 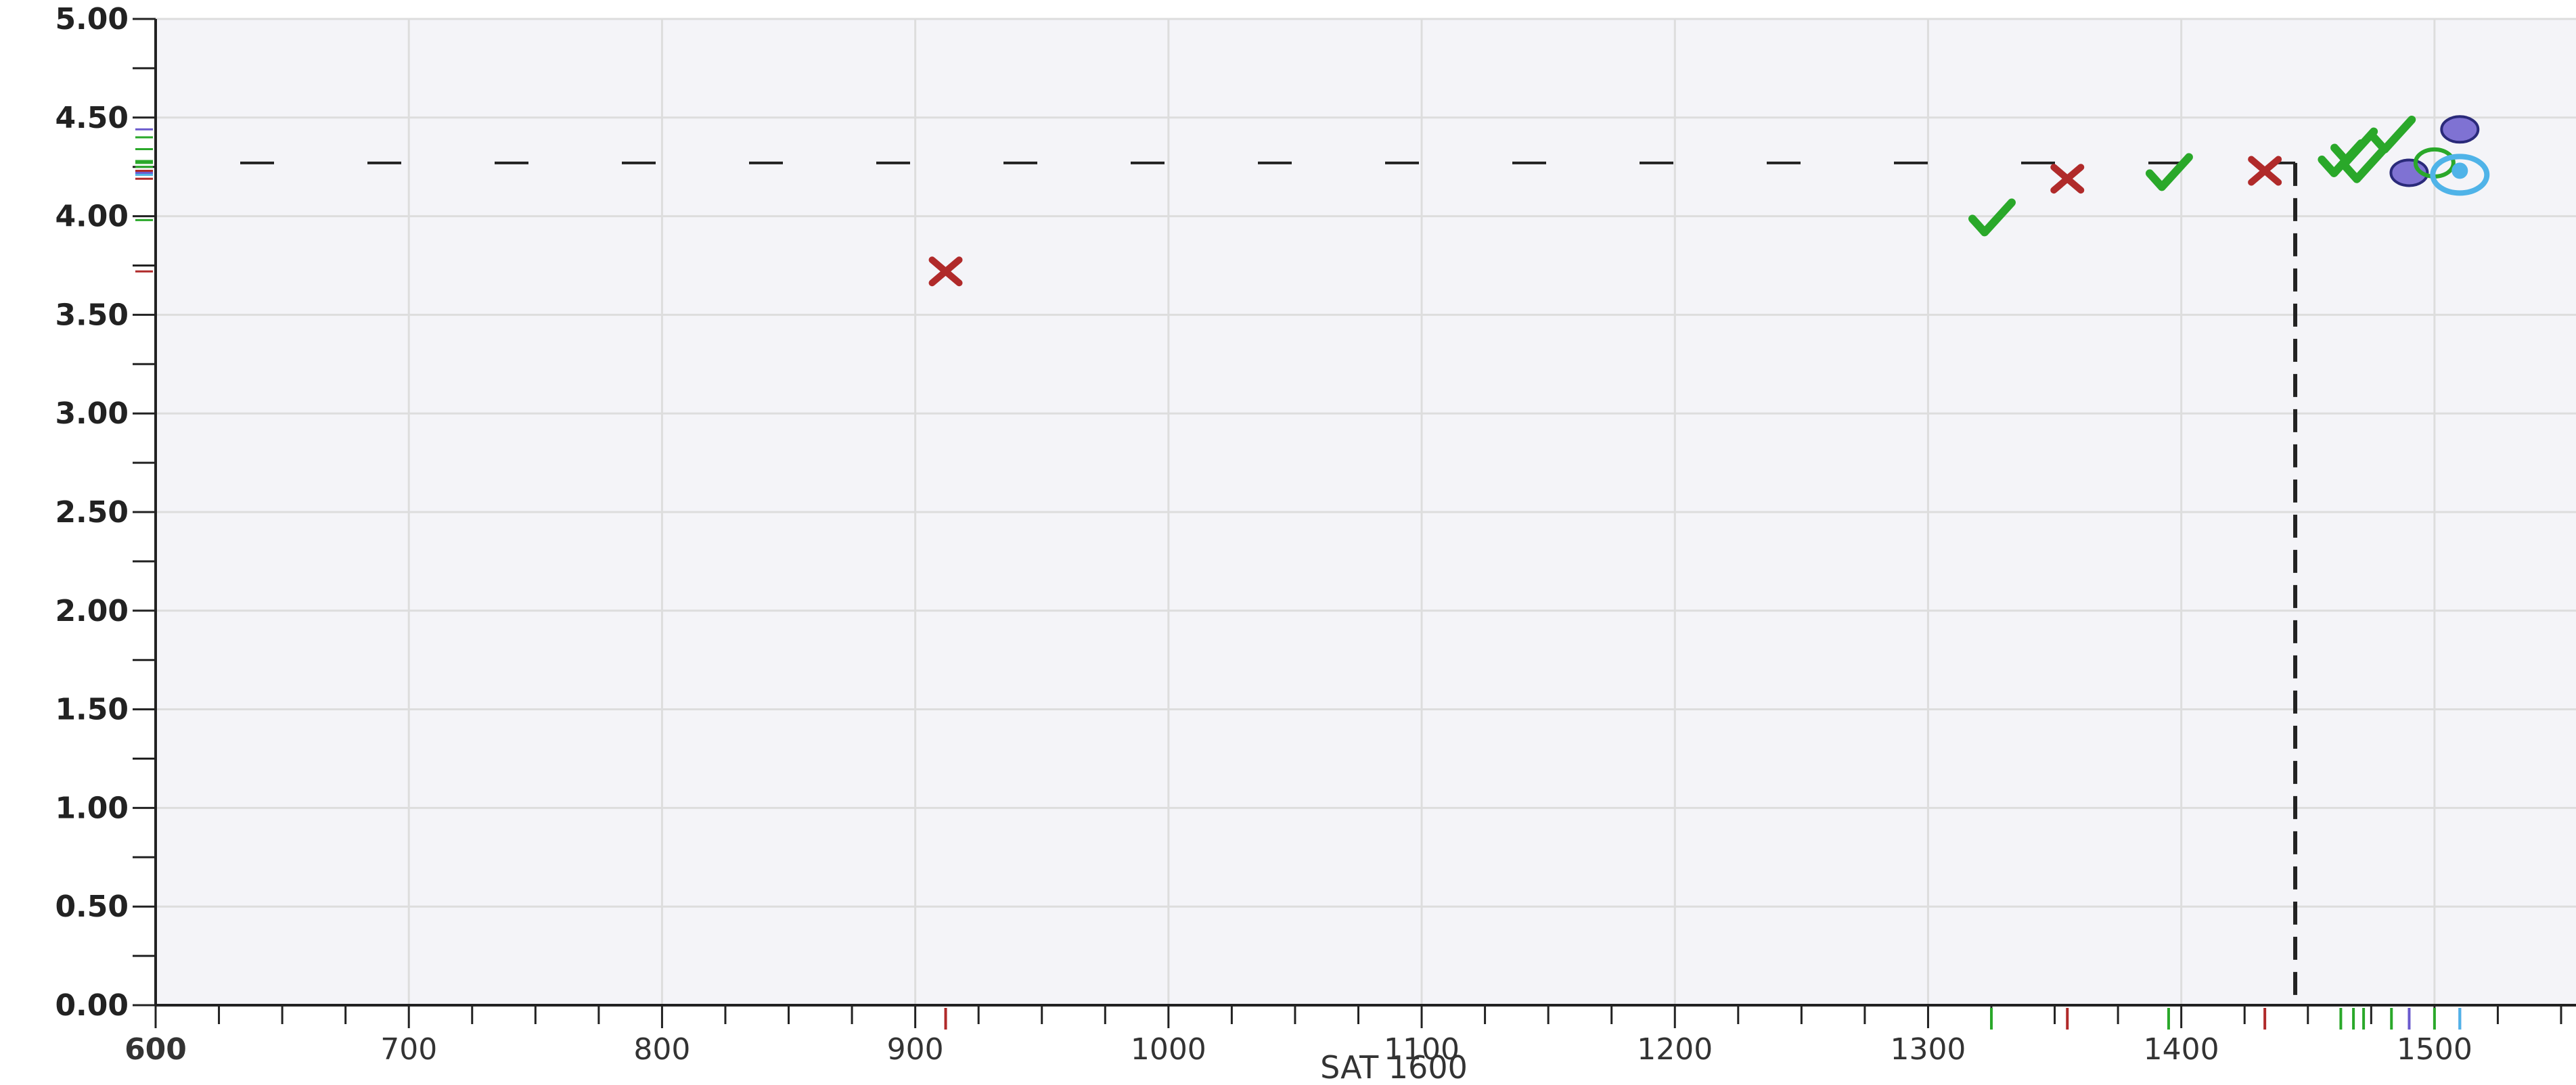 What do you see at coordinates (156, 1049) in the screenshot?
I see `x-tick-label: 600` at bounding box center [156, 1049].